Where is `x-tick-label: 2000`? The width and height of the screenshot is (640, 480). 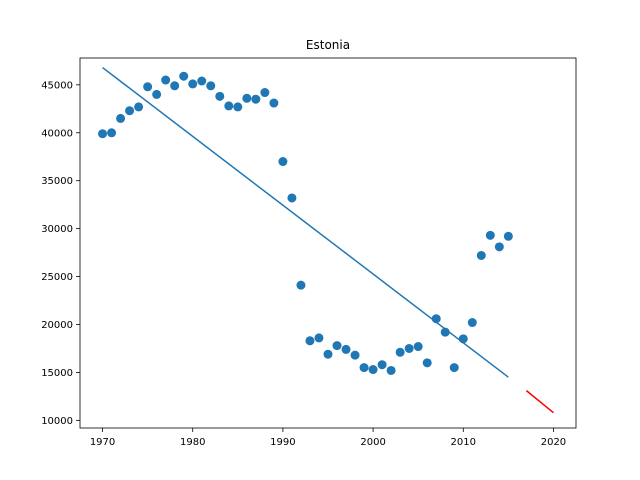 x-tick-label: 2000 is located at coordinates (372, 442).